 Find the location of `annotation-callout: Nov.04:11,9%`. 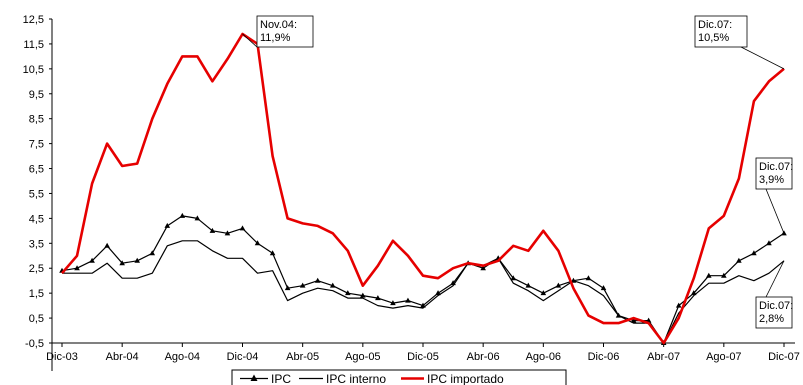

annotation-callout: Nov.04:11,9% is located at coordinates (278, 31).